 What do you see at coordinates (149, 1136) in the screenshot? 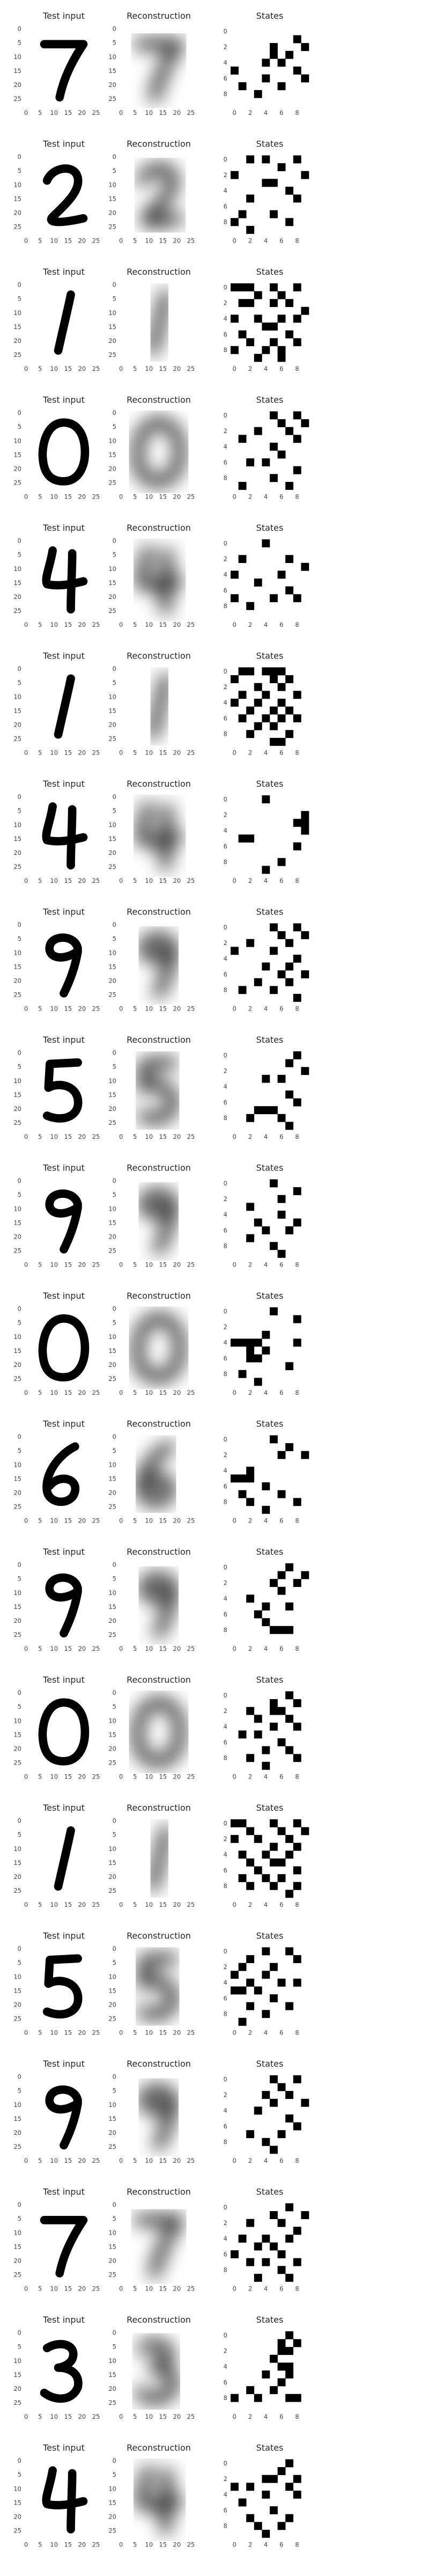
I see `recon-xtick: 10` at bounding box center [149, 1136].